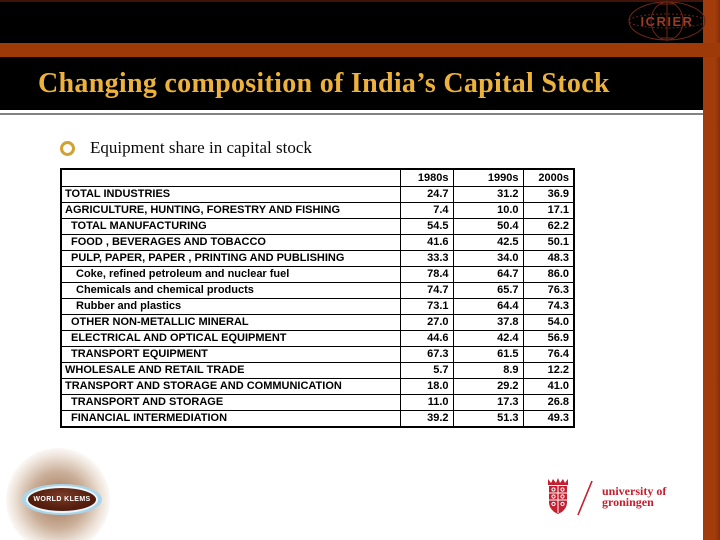  What do you see at coordinates (488, 370) in the screenshot?
I see `value-cell: 8.9` at bounding box center [488, 370].